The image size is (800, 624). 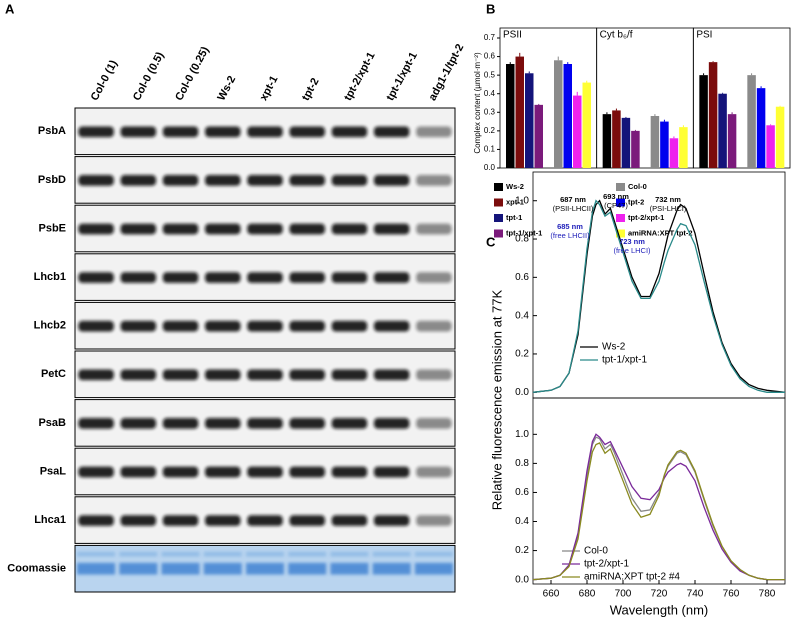 What do you see at coordinates (490, 149) in the screenshot?
I see `y-tick-label: 0.1` at bounding box center [490, 149].